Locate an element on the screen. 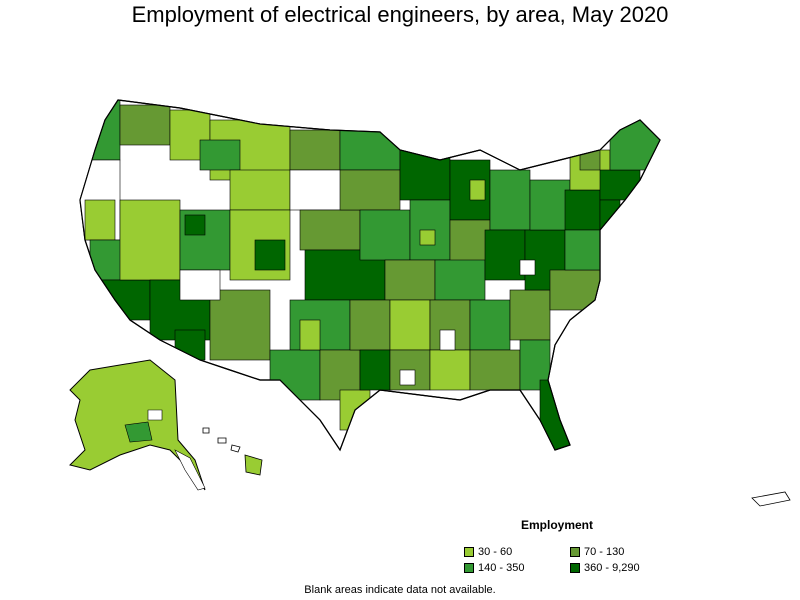 This screenshot has height=600, width=800. legend-label: 30 - 60 is located at coordinates (495, 552).